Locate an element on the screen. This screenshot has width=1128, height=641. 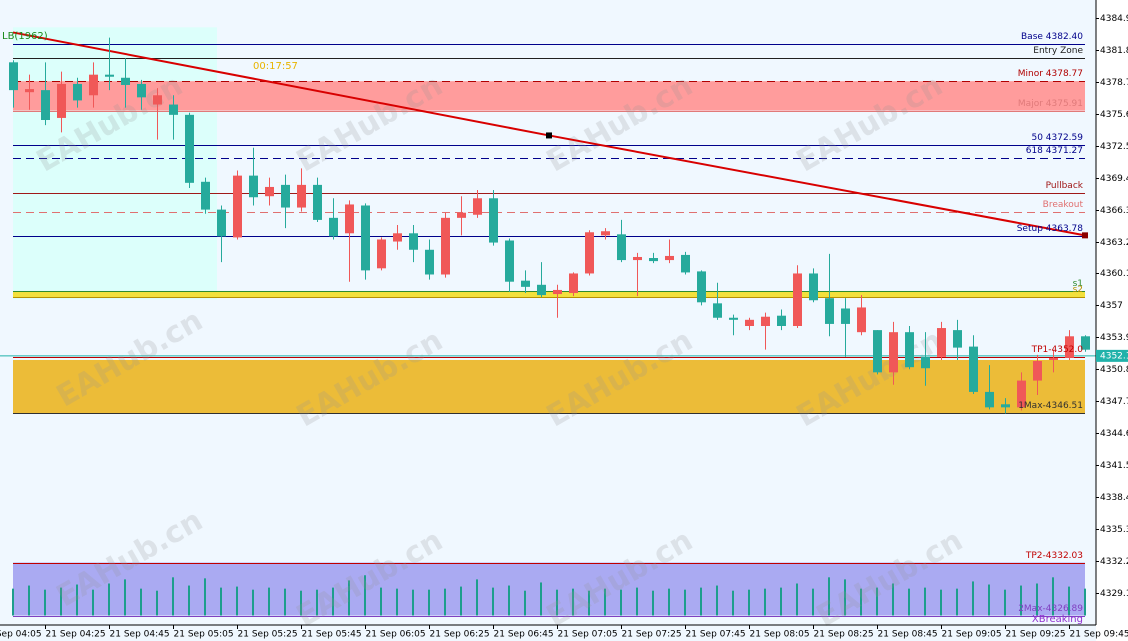
x-tick-label: 21 Sep 07:05 is located at coordinates (588, 635).